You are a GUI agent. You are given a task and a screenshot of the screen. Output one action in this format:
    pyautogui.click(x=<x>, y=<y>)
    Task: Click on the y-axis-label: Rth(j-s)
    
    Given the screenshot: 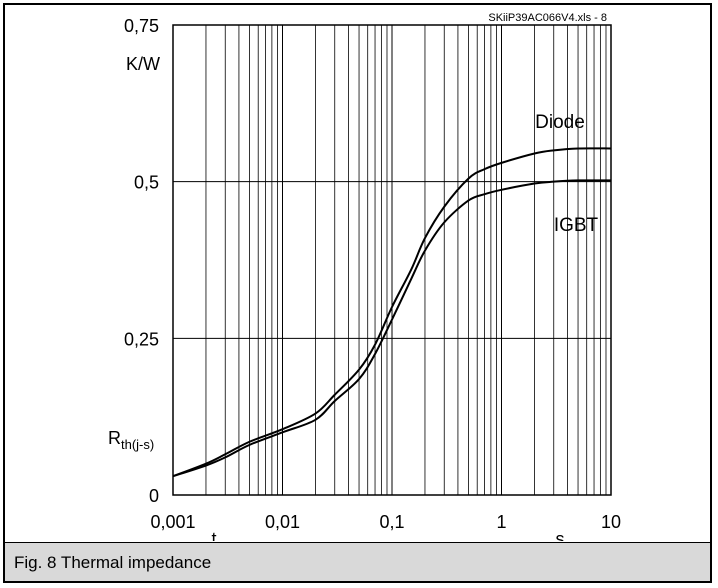 What is the action you would take?
    pyautogui.click(x=131, y=440)
    